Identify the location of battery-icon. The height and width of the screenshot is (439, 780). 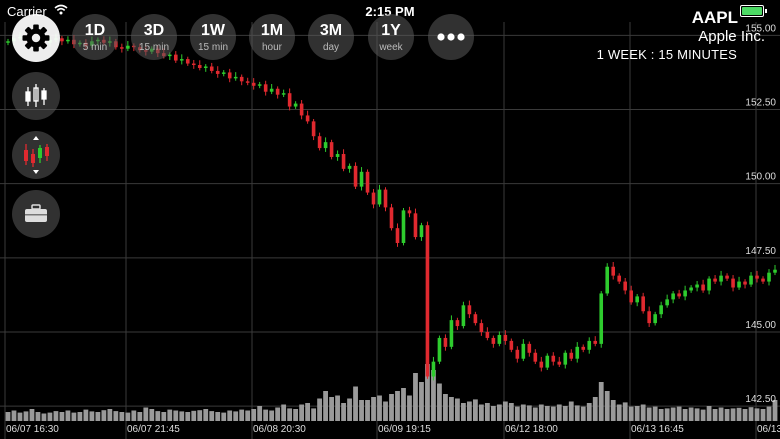
(753, 11).